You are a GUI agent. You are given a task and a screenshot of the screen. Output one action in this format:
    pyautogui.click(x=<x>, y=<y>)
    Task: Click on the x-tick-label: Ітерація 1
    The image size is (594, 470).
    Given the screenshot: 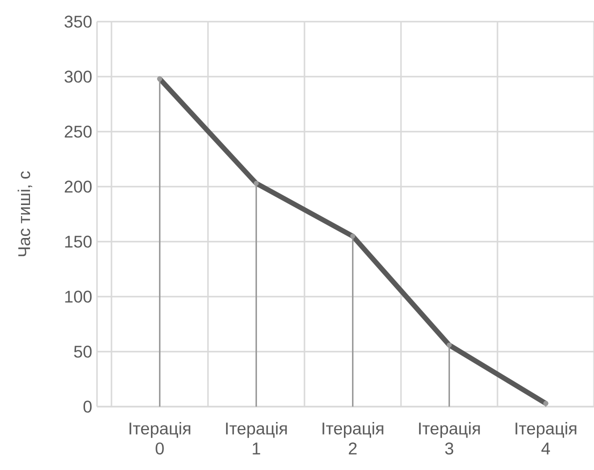 What is the action you would take?
    pyautogui.click(x=256, y=438)
    